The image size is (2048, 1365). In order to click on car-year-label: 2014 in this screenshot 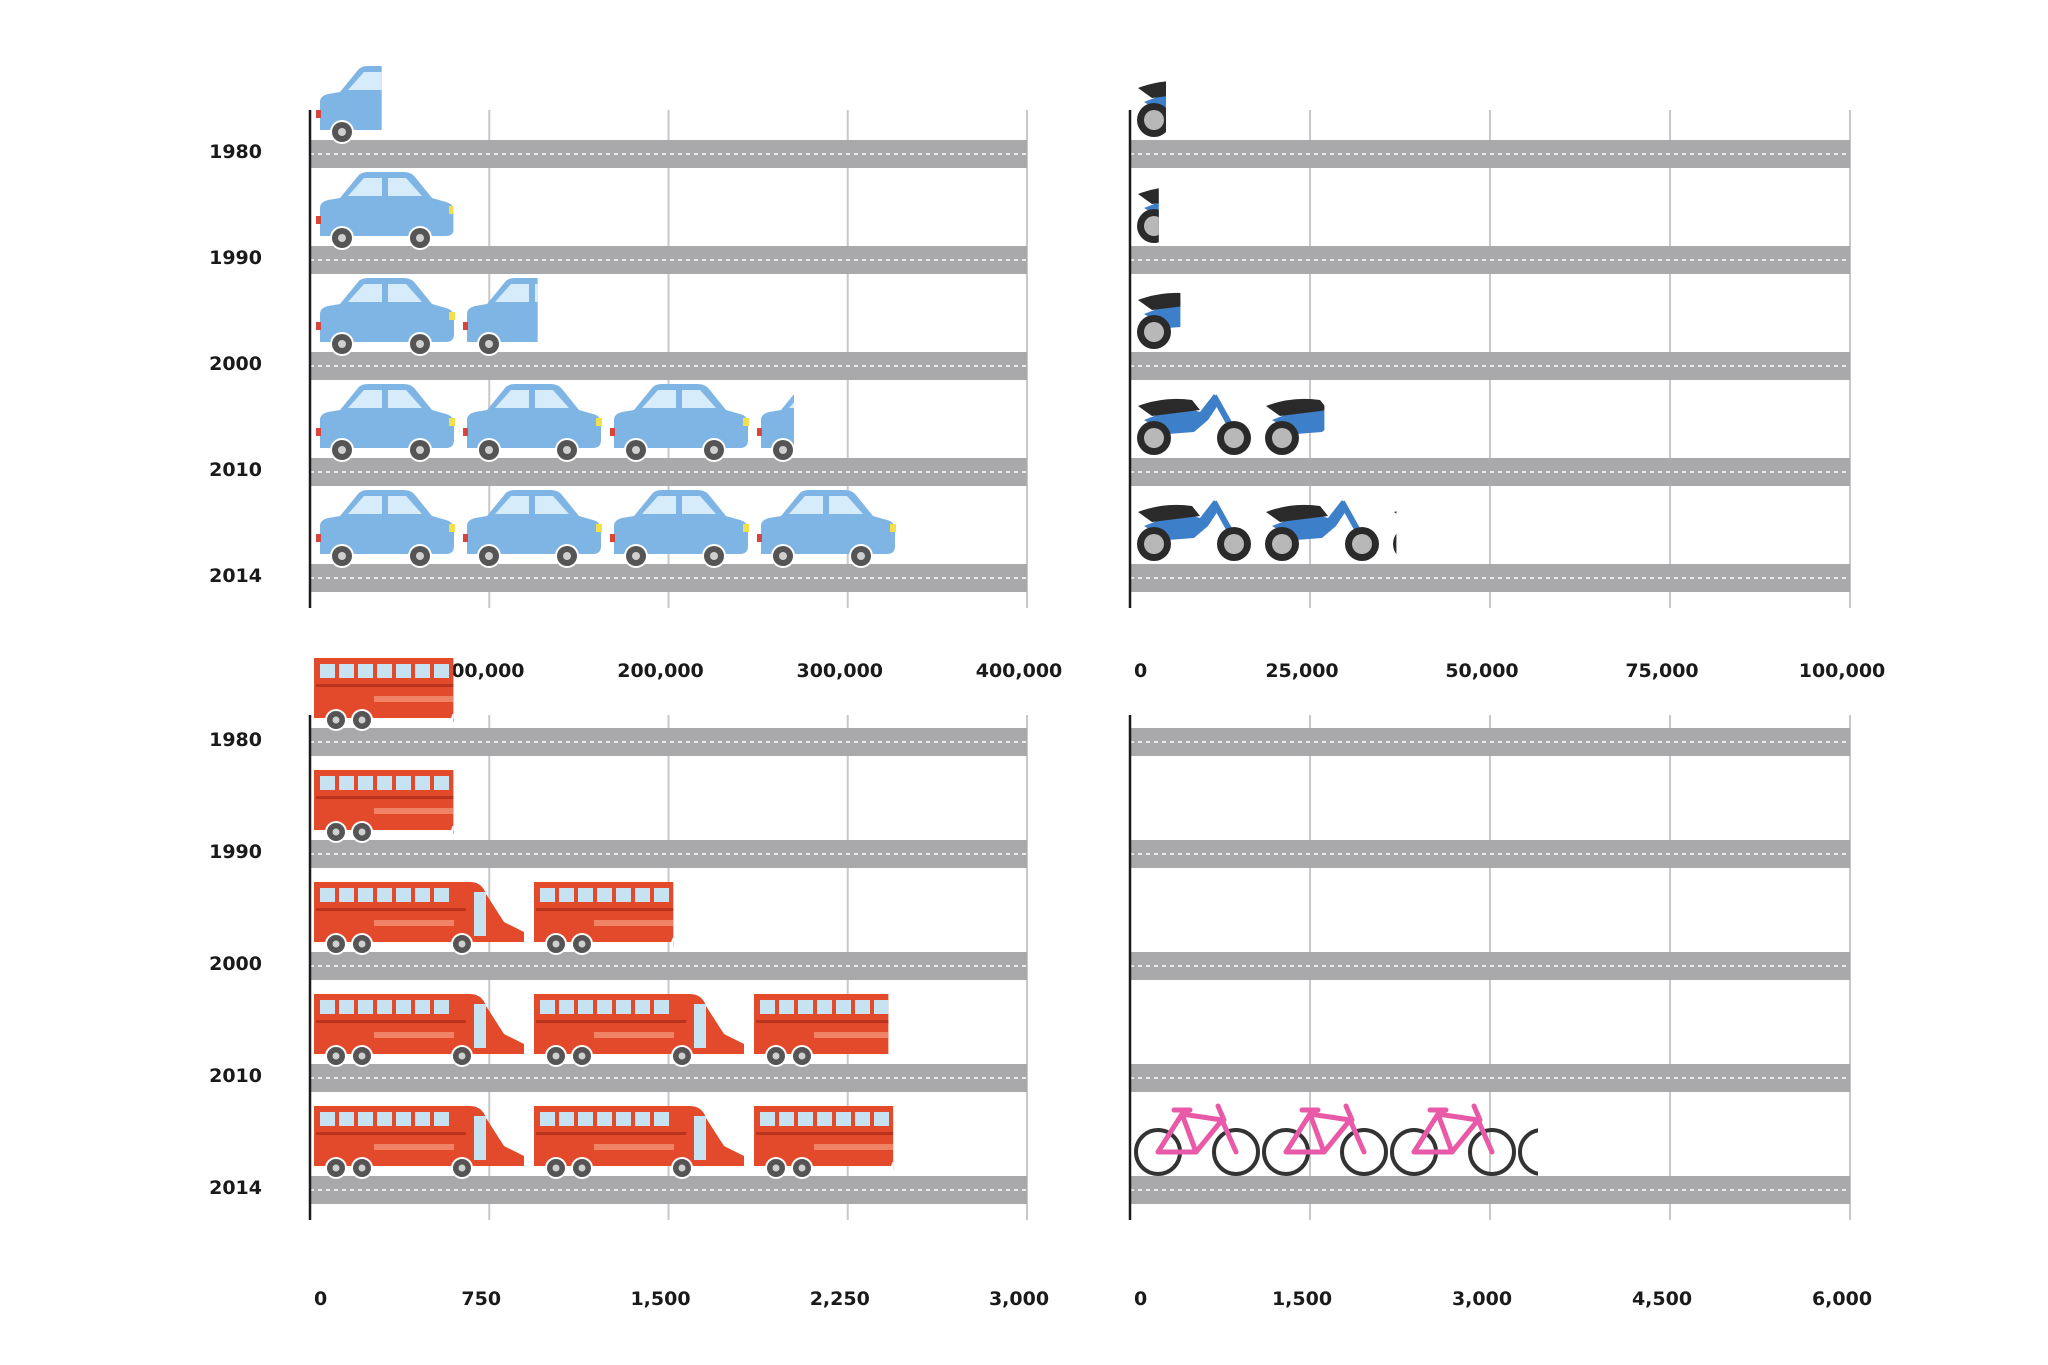, I will do `click(235, 576)`.